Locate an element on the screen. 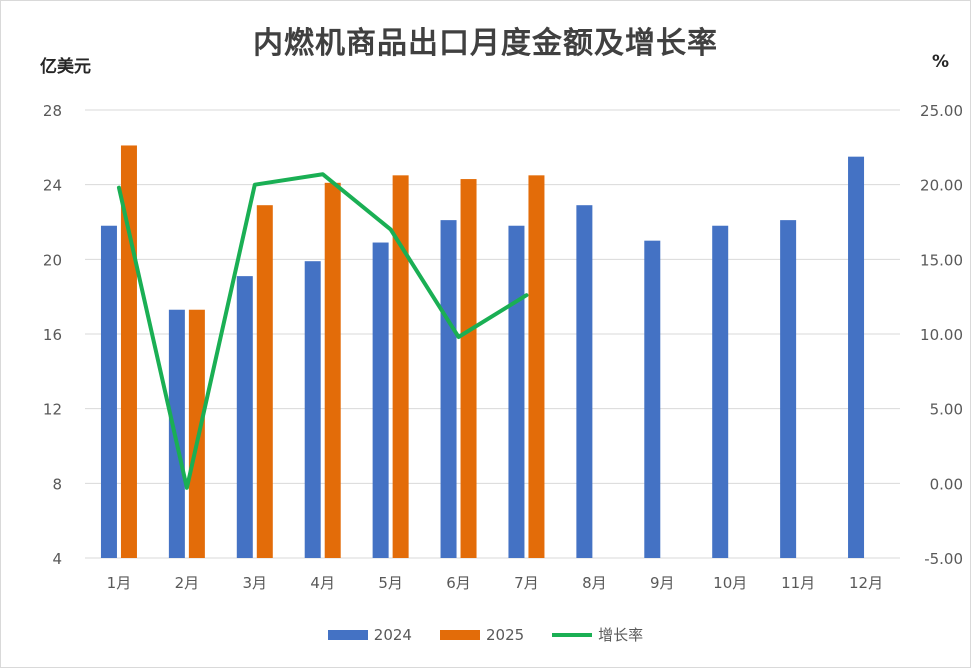  legend-item-2025: 2025 is located at coordinates (482, 634).